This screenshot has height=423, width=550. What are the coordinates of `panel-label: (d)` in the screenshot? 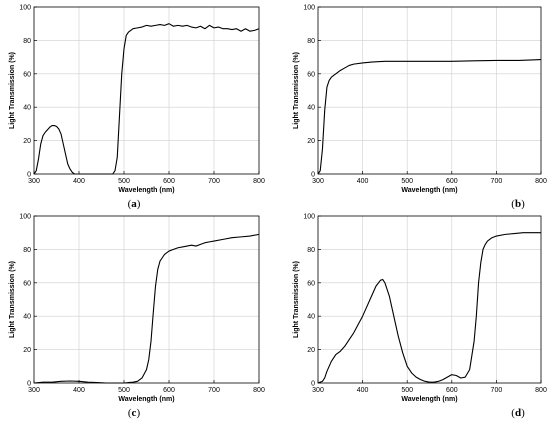 It's located at (518, 413).